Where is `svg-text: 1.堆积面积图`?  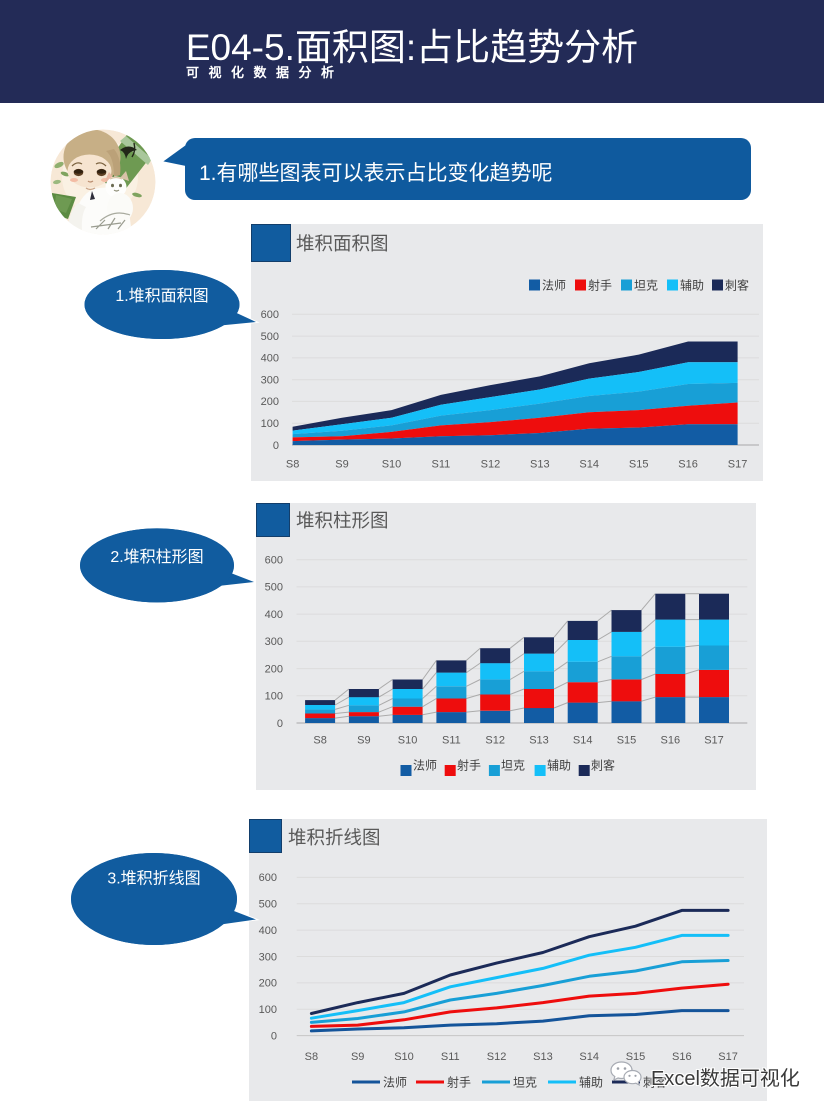
svg-text: 1.堆积面积图 is located at coordinates (161, 296).